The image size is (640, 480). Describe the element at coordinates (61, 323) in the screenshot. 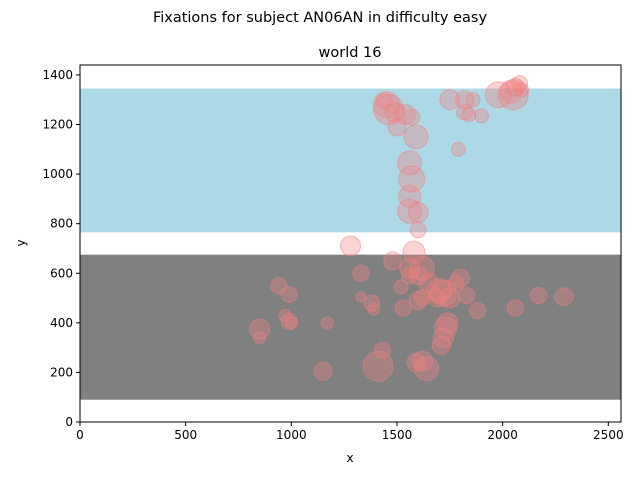

I see `y-tick-label: 400` at that location.